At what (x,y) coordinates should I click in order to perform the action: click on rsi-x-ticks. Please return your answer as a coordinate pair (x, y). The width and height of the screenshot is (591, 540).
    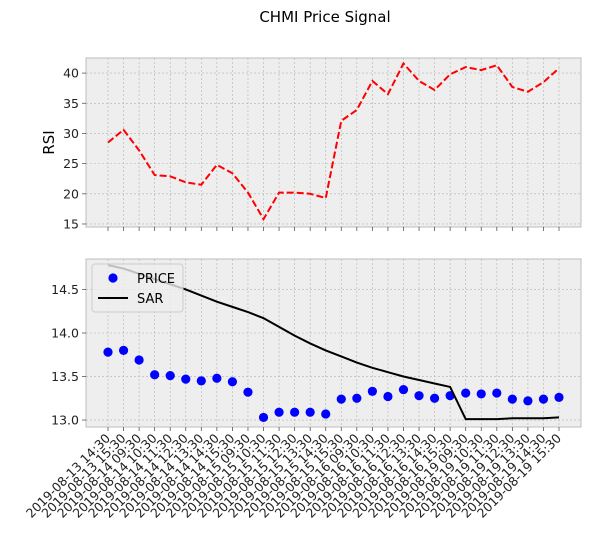
    Looking at the image, I should click on (333, 229).